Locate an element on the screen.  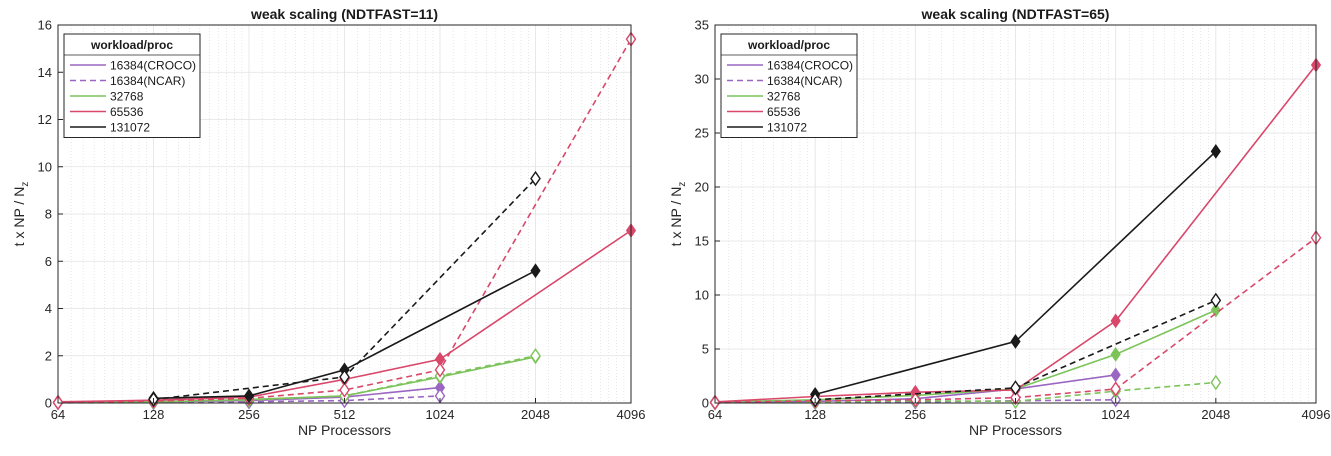
y-tick-label: 5 is located at coordinates (705, 349).